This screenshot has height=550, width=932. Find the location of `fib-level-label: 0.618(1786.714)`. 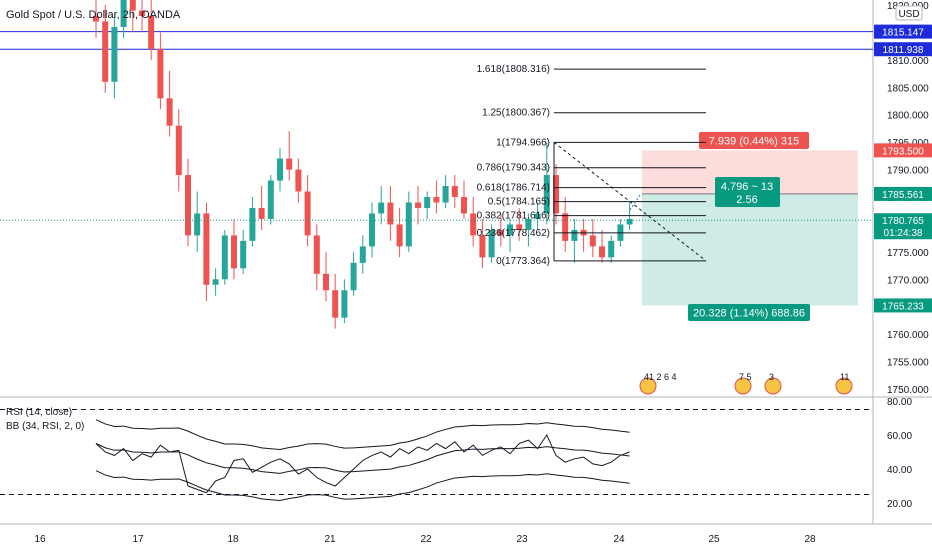

fib-level-label: 0.618(1786.714) is located at coordinates (513, 188).